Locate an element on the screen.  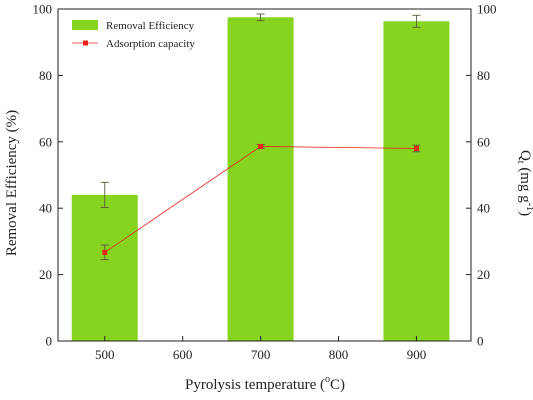
y-axis-title-left: Removal Efficiency (%) is located at coordinates (12, 183).